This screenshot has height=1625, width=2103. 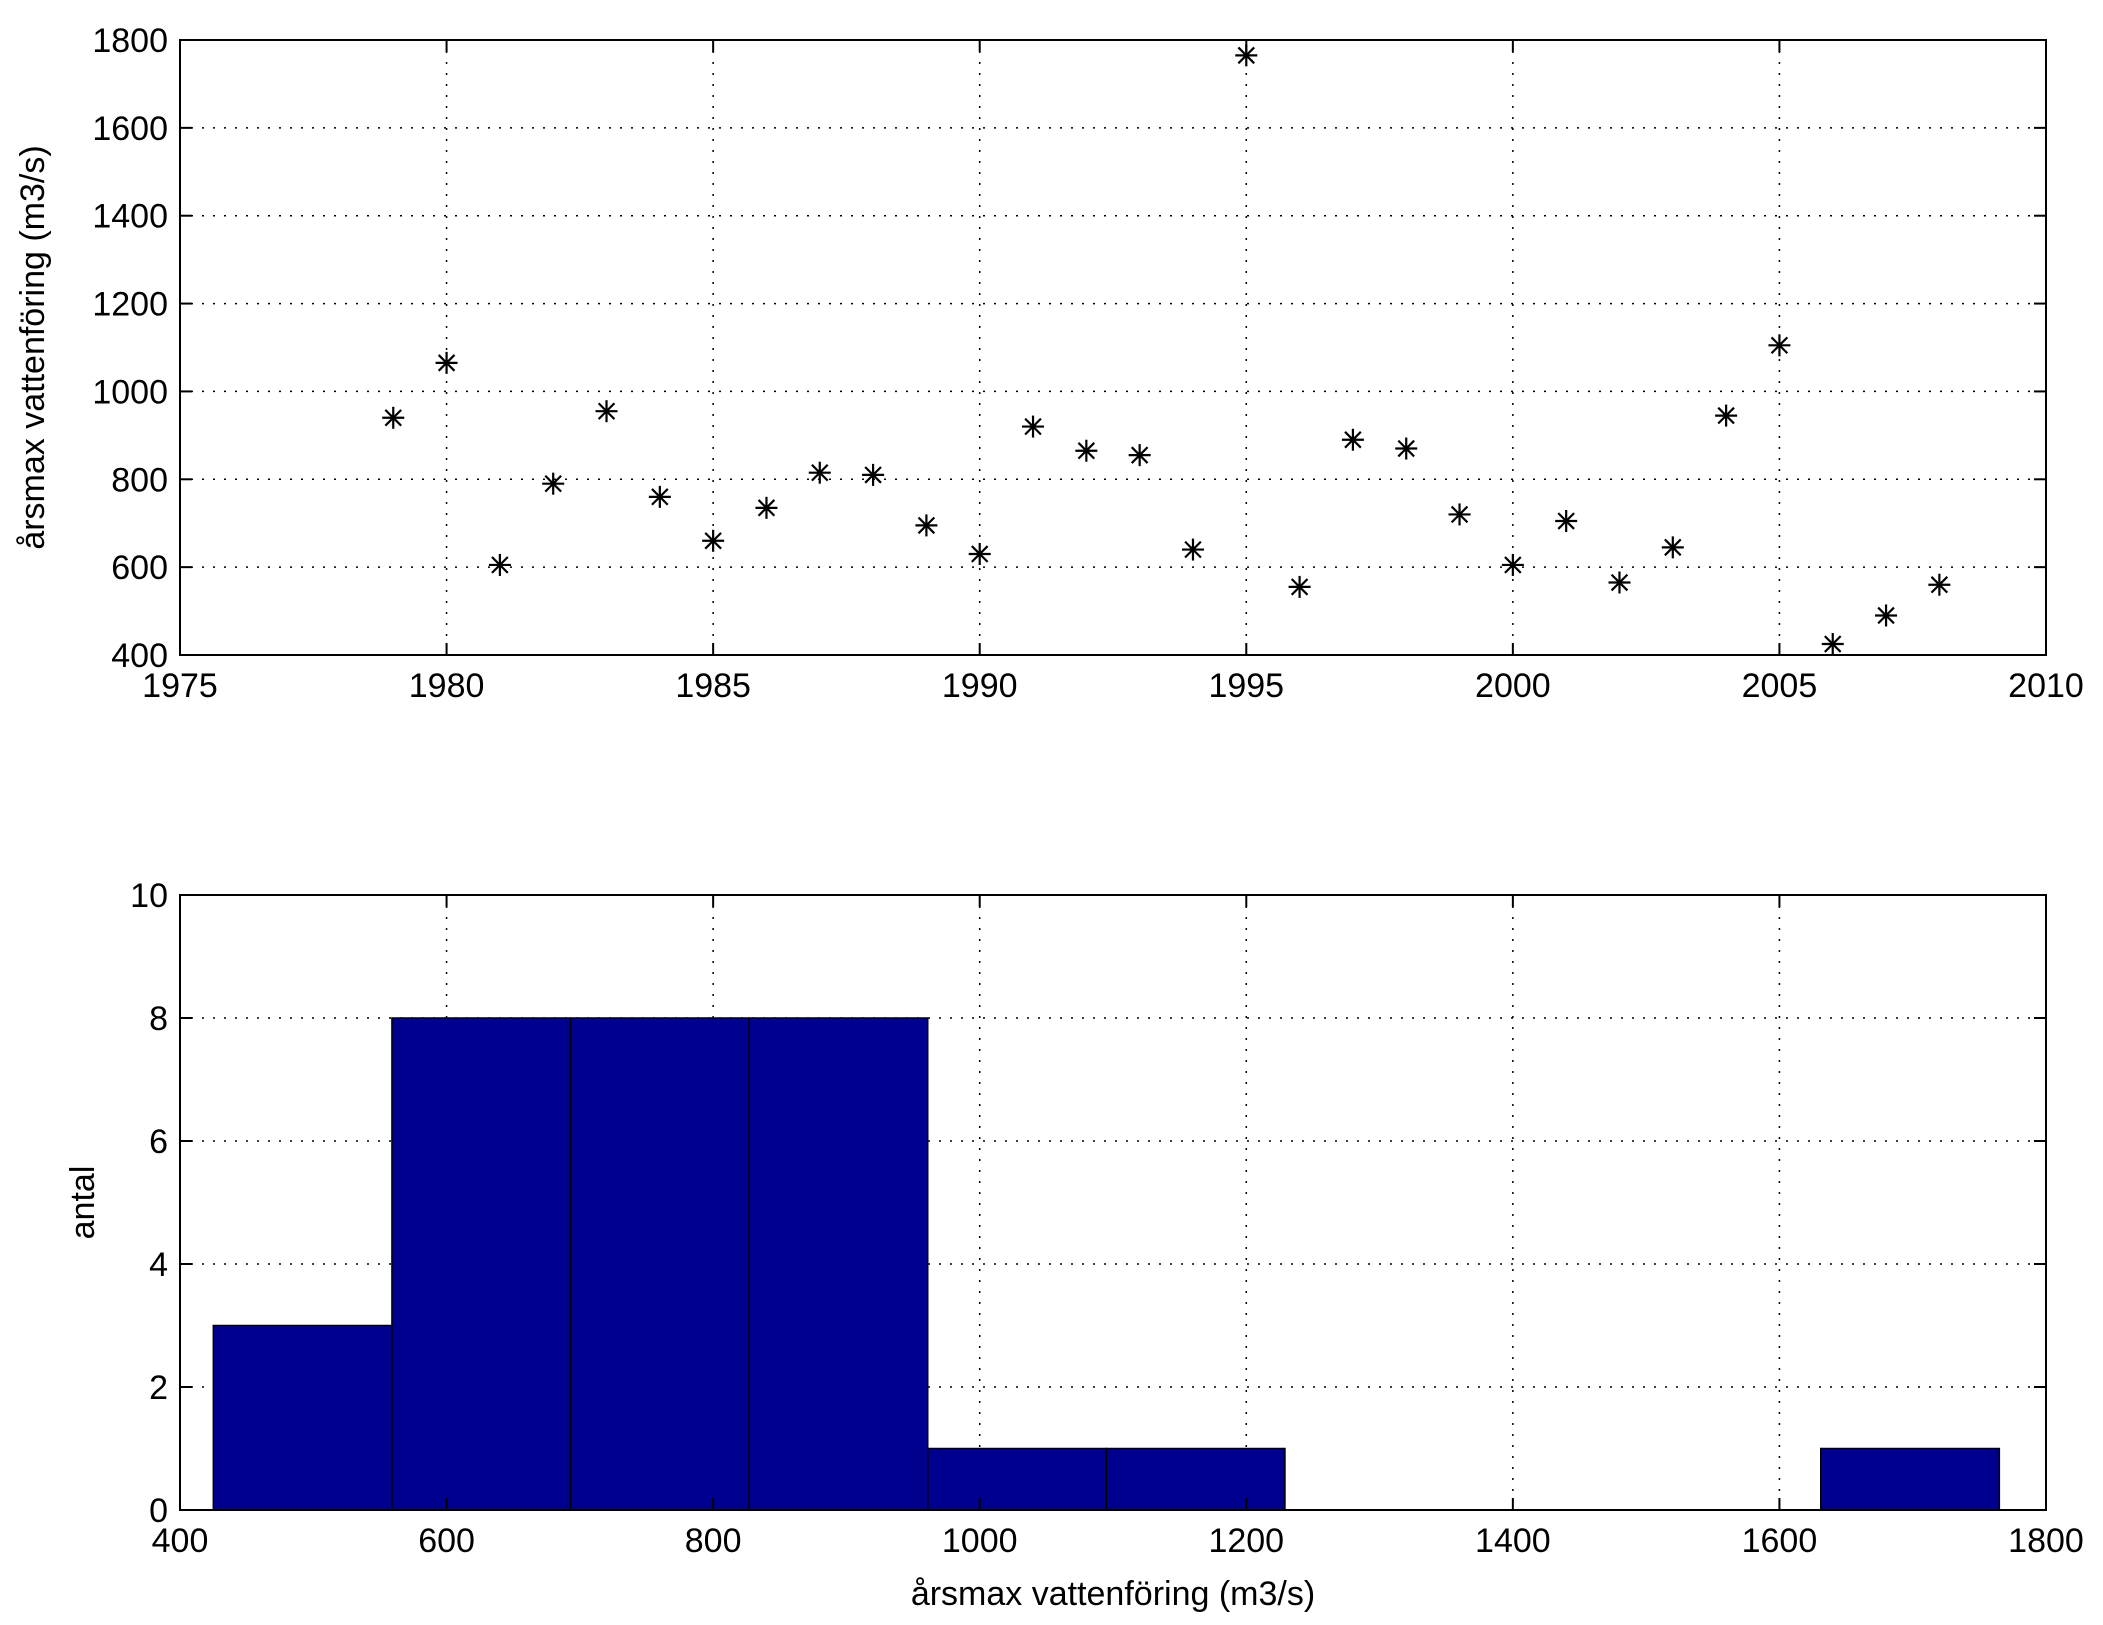 What do you see at coordinates (149, 896) in the screenshot?
I see `histogram-y-tick-label: 10` at bounding box center [149, 896].